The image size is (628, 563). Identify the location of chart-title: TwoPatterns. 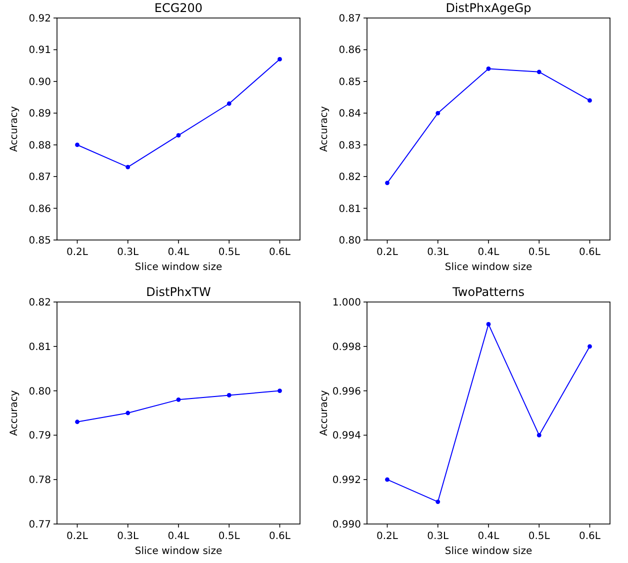
(488, 292).